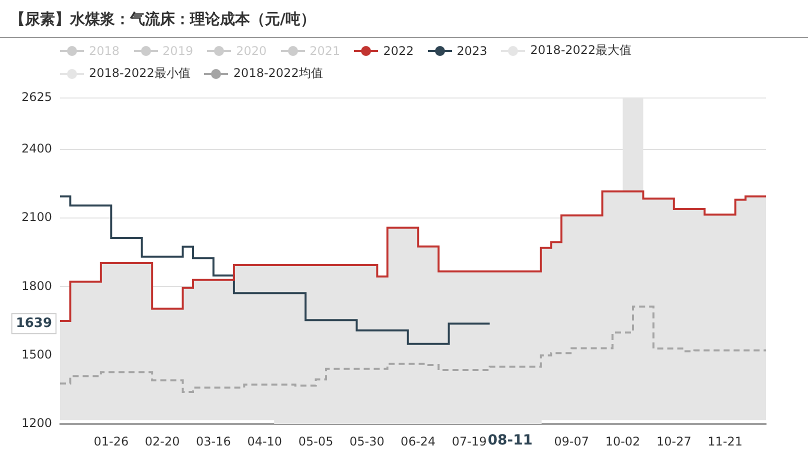 Image resolution: width=808 pixels, height=460 pixels. Describe the element at coordinates (34, 323) in the screenshot. I see `text: 1639` at that location.